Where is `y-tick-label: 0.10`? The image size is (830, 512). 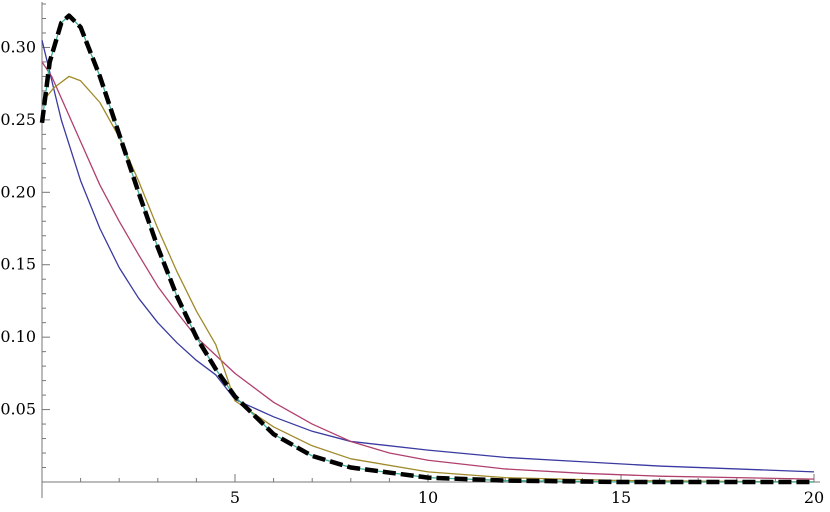 y-tick-label: 0.10 is located at coordinates (18, 336).